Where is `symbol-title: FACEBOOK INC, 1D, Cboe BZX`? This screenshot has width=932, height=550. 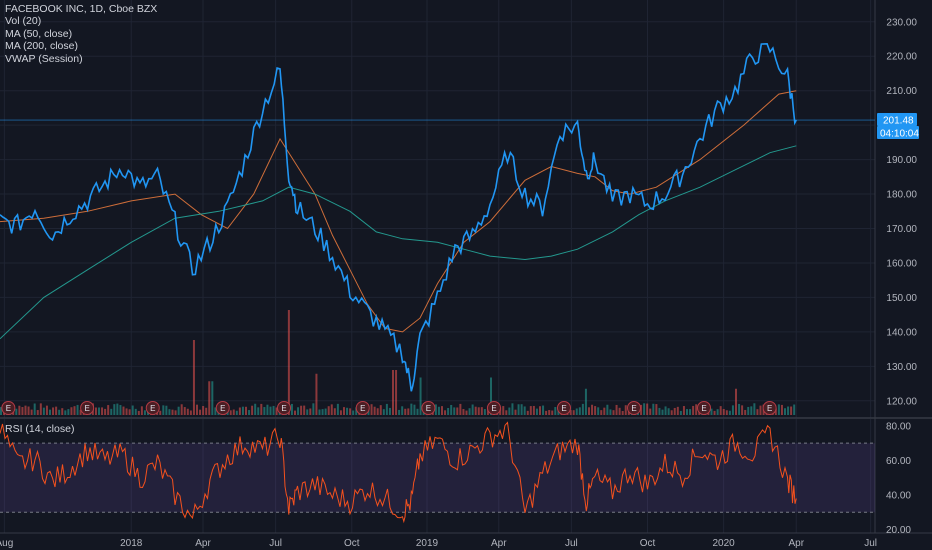
symbol-title: FACEBOOK INC, 1D, Cboe BZX is located at coordinates (81, 9).